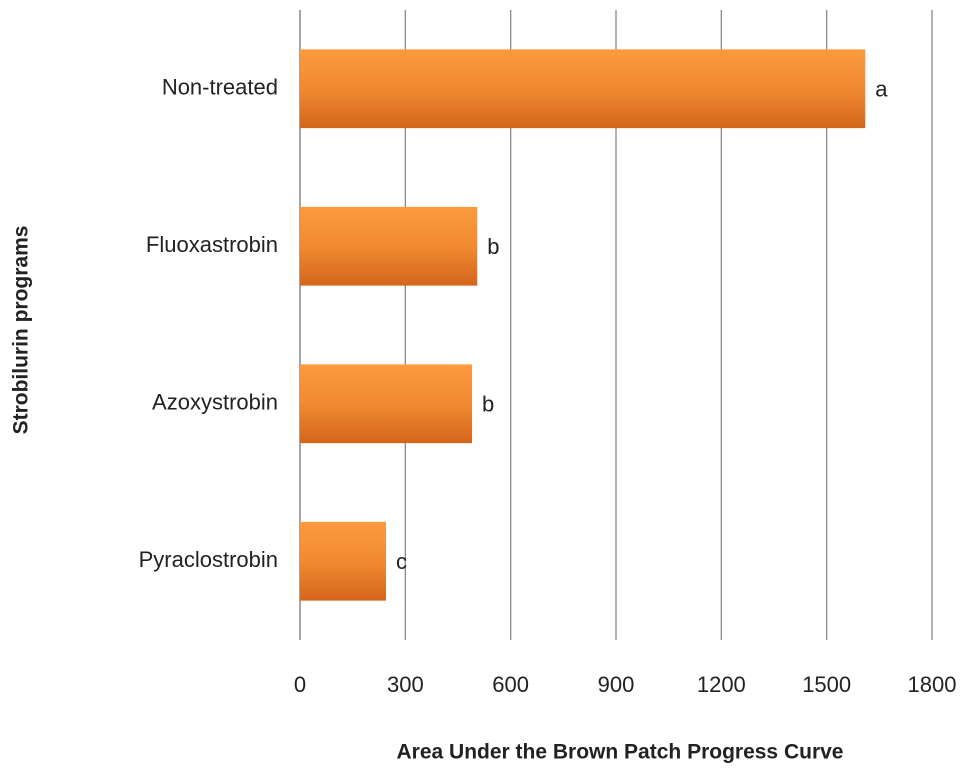  I want to click on x-tick-label: 600, so click(510, 684).